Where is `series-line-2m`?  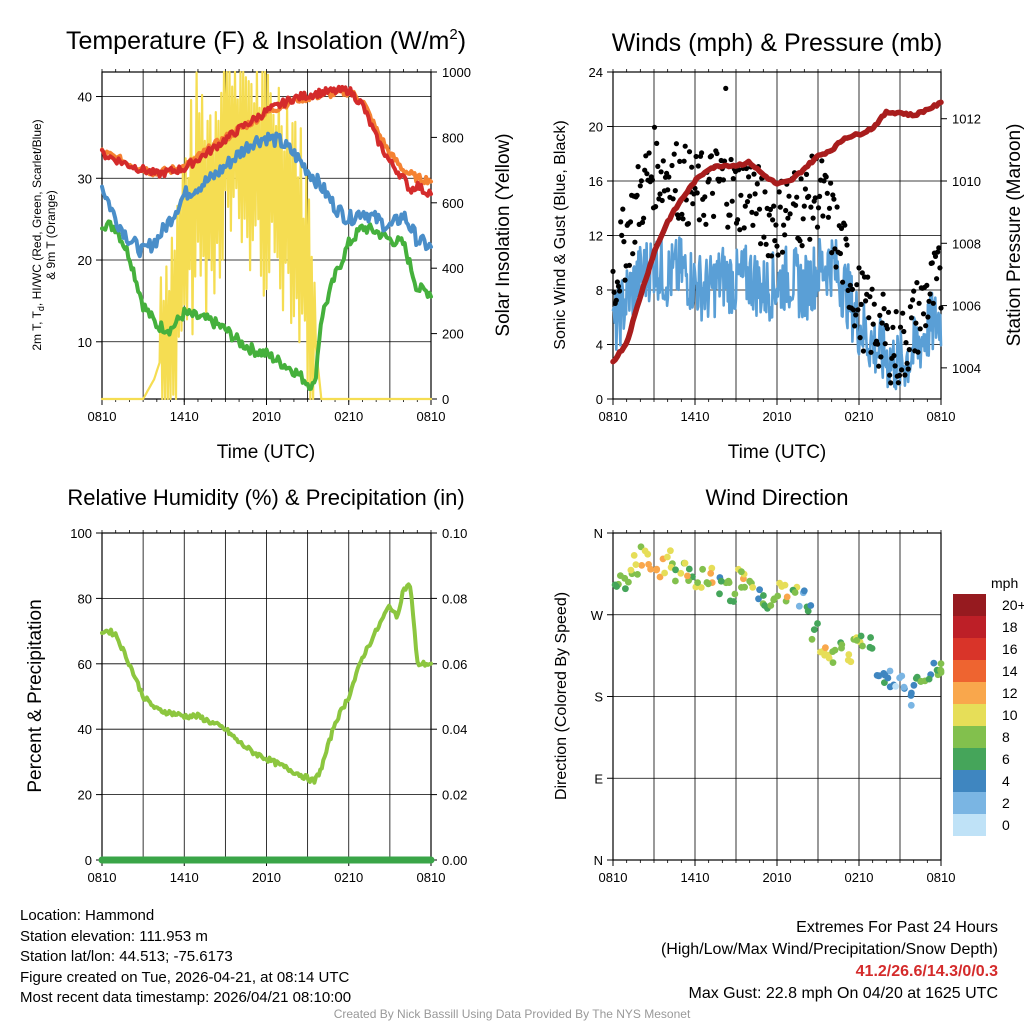 series-line-2m is located at coordinates (266, 141).